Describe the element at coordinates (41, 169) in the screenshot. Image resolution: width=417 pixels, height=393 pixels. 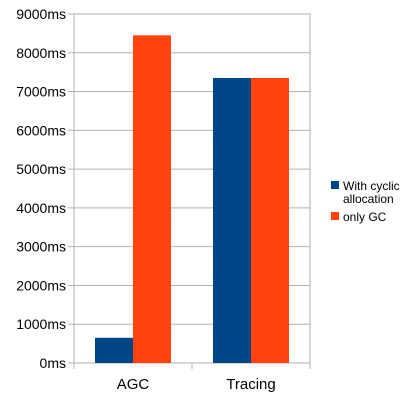
I see `y-tick-label: 5000ms` at that location.